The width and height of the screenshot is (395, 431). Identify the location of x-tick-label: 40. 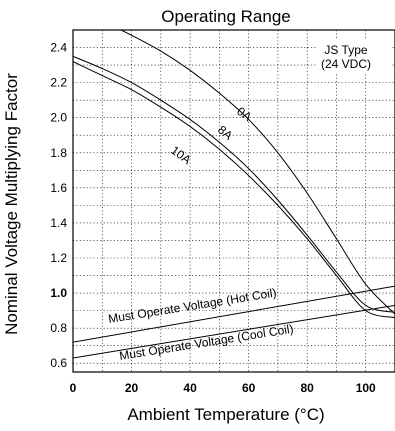
(190, 388).